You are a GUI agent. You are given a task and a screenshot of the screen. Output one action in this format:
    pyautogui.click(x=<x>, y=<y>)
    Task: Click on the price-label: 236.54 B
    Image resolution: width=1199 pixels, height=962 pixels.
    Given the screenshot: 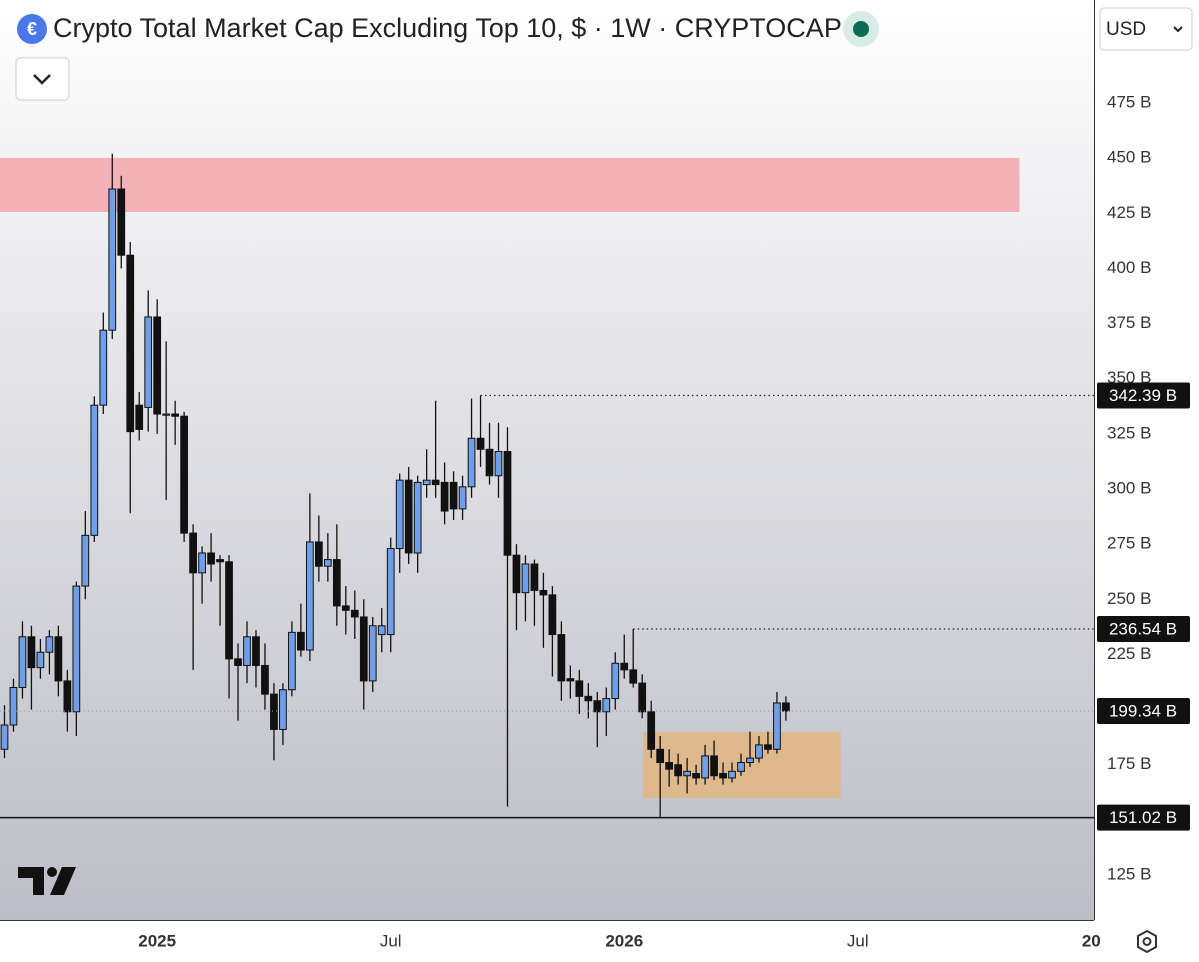 What is the action you would take?
    pyautogui.click(x=1143, y=628)
    